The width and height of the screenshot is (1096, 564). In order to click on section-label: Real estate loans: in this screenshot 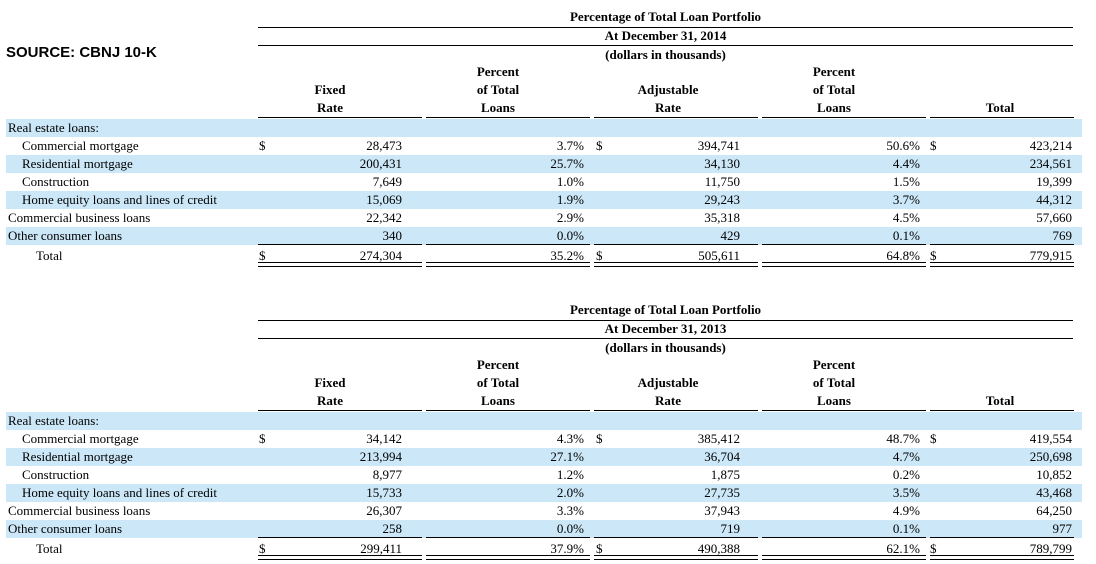, I will do `click(53, 420)`.